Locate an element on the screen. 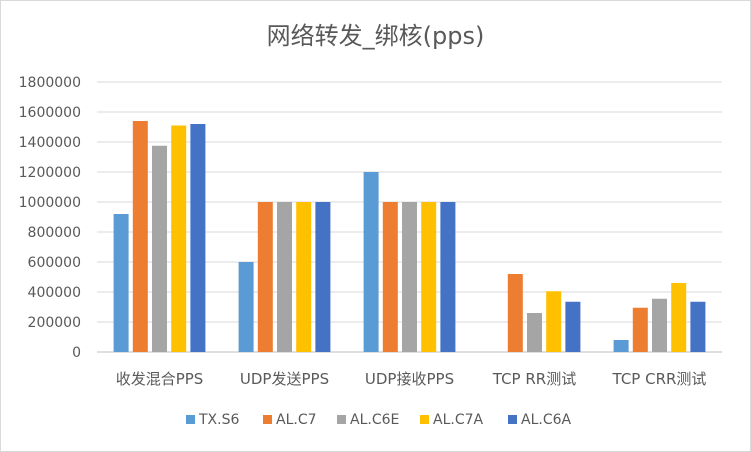  legend-item: AL.C6A is located at coordinates (540, 420).